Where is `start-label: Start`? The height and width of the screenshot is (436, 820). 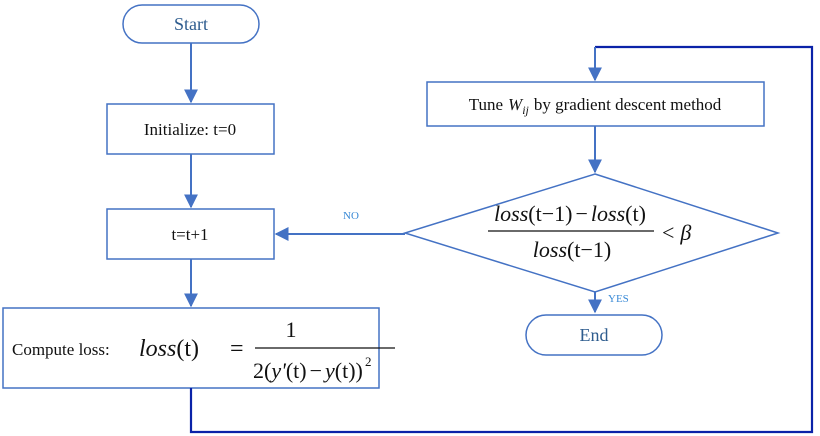 start-label: Start is located at coordinates (191, 24).